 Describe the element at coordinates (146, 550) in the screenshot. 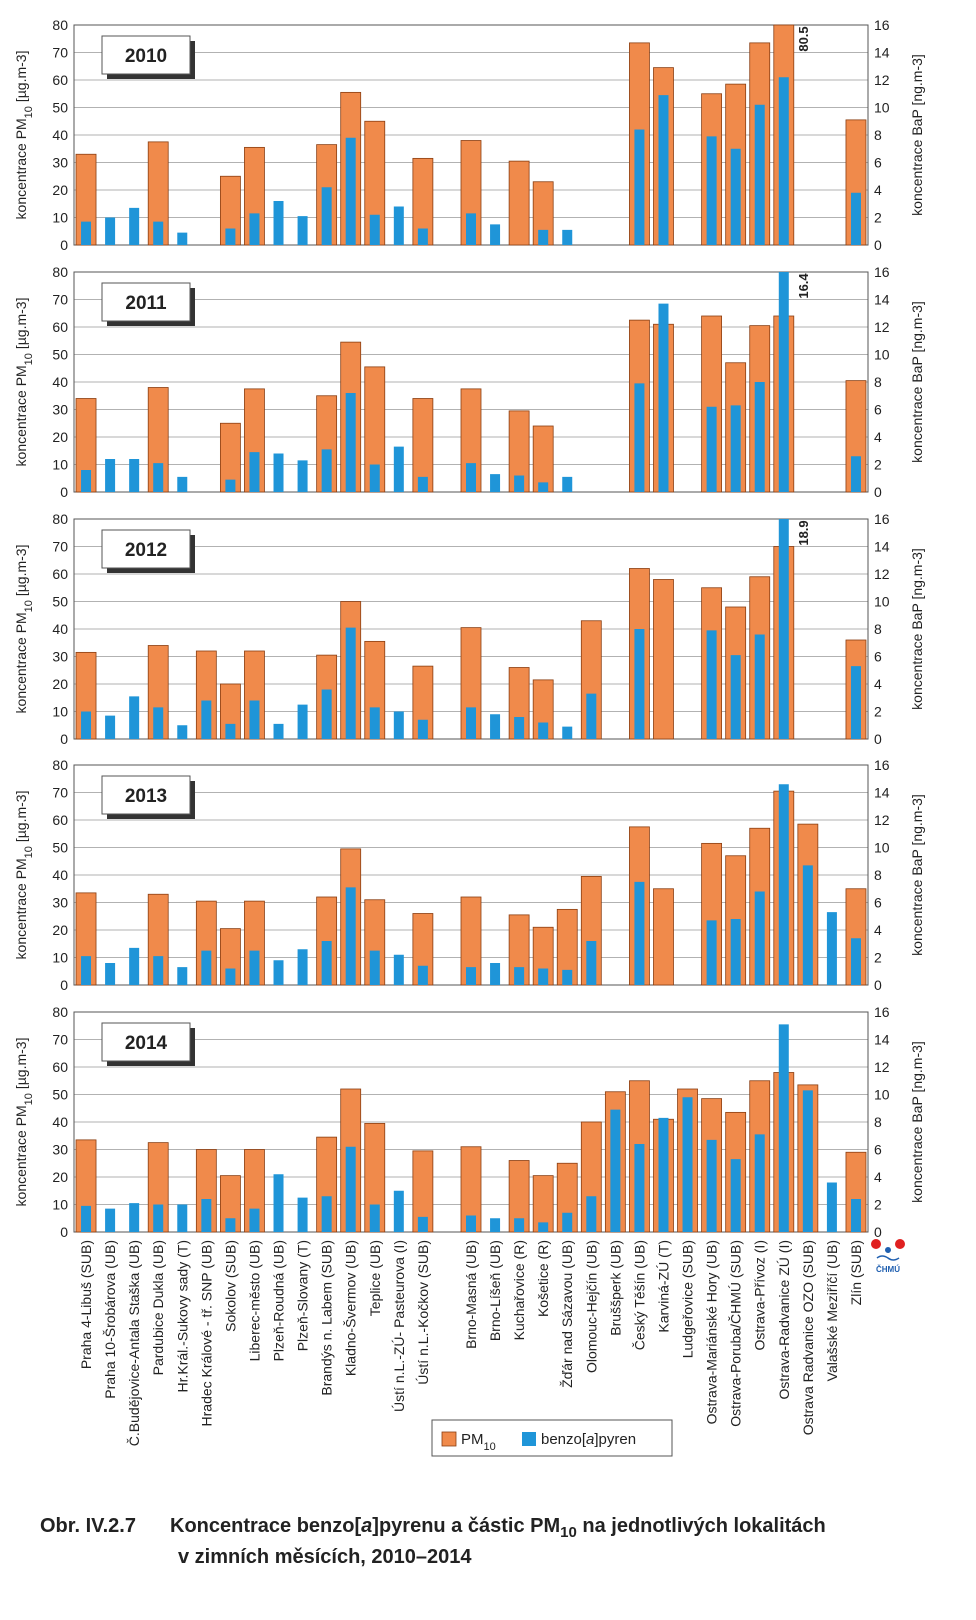

I see `year-label: 2012` at that location.